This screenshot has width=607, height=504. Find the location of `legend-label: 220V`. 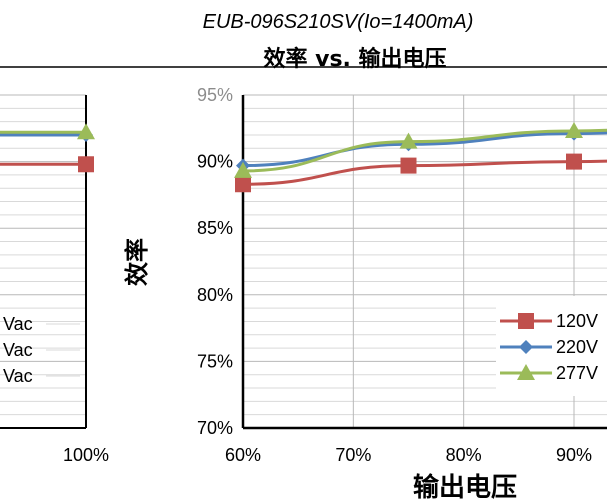

legend-label: 220V is located at coordinates (577, 347).